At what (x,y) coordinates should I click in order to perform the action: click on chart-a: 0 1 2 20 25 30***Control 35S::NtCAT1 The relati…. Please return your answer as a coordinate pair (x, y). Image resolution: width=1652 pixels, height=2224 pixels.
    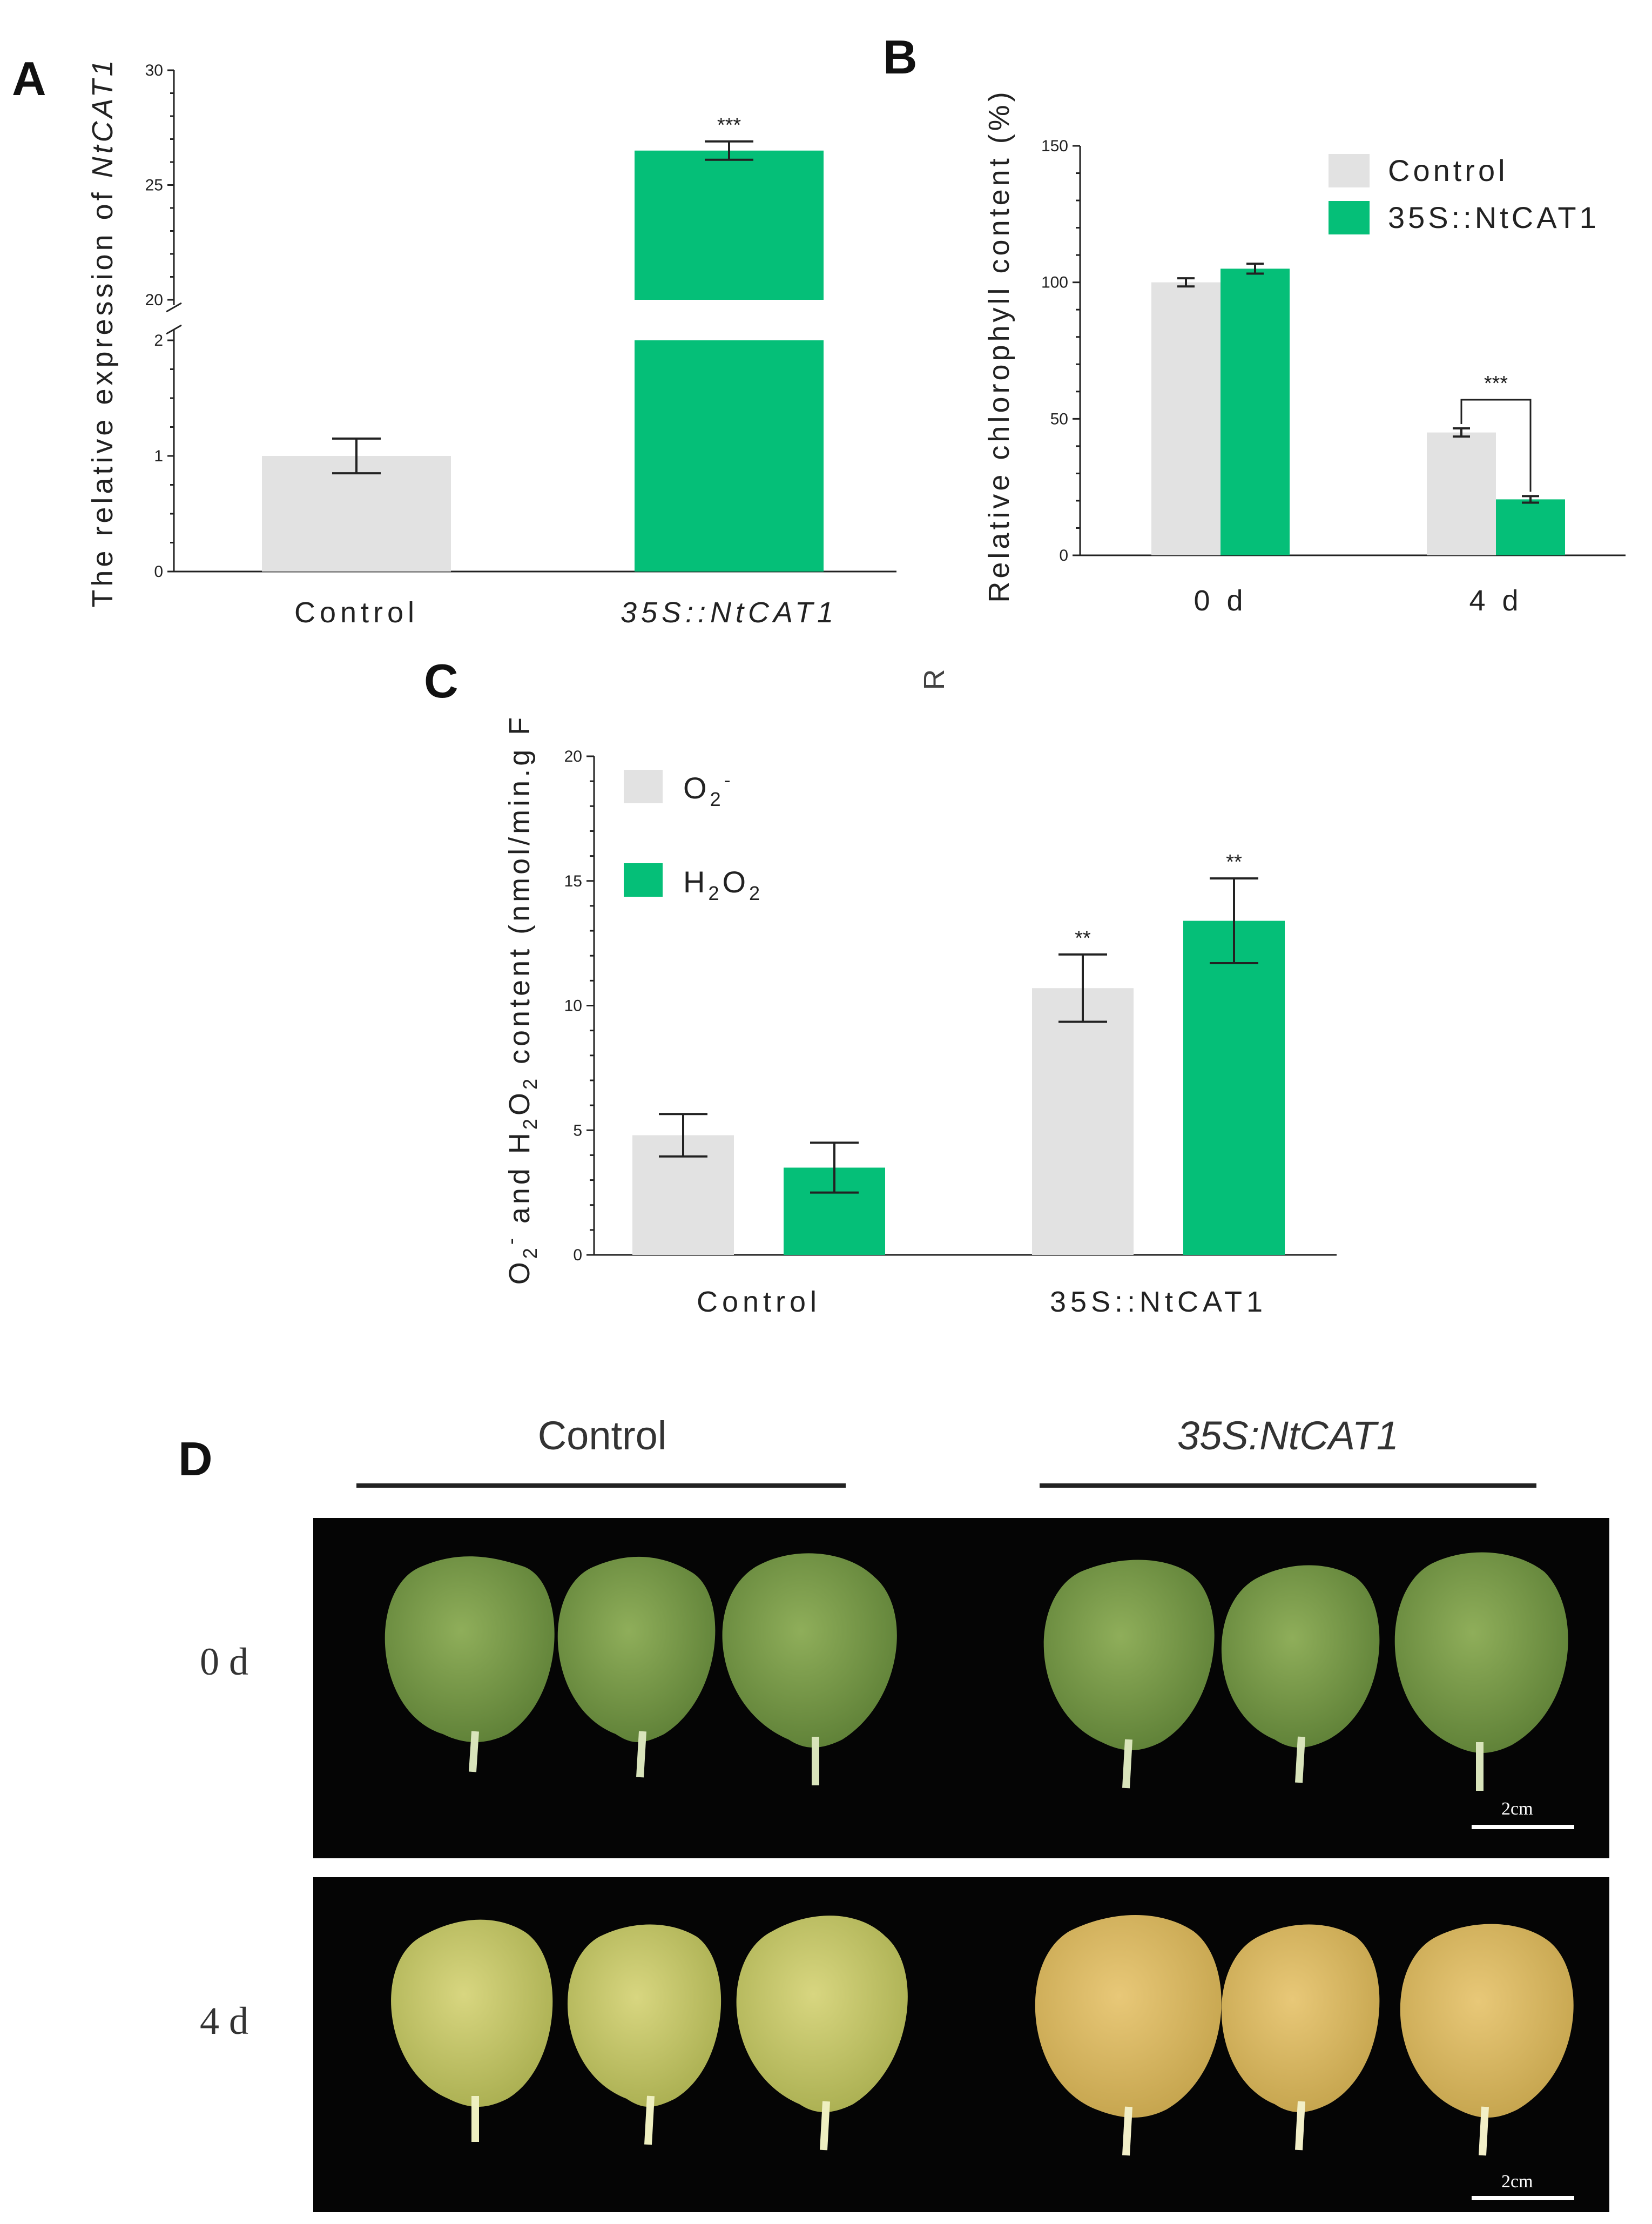
    Looking at the image, I should click on (491, 343).